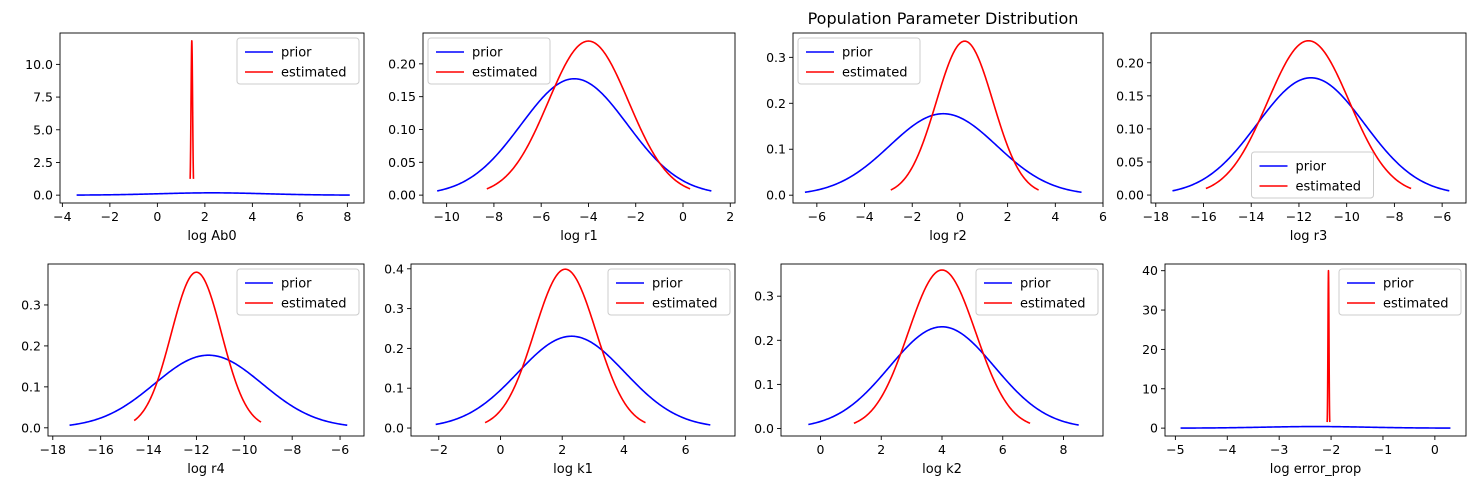 Image resolution: width=1476 pixels, height=490 pixels. Describe the element at coordinates (1150, 388) in the screenshot. I see `y-tick-label: 10` at that location.